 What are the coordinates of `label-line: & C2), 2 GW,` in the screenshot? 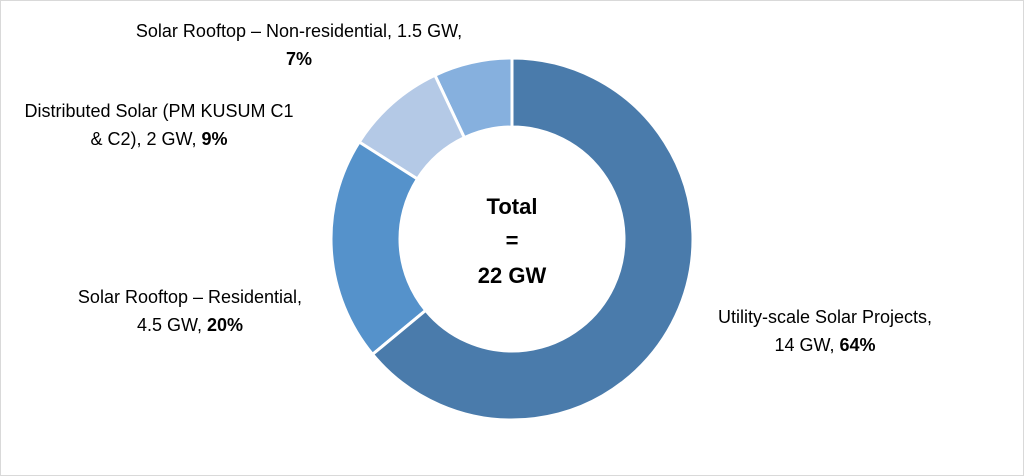 It's located at (145, 139).